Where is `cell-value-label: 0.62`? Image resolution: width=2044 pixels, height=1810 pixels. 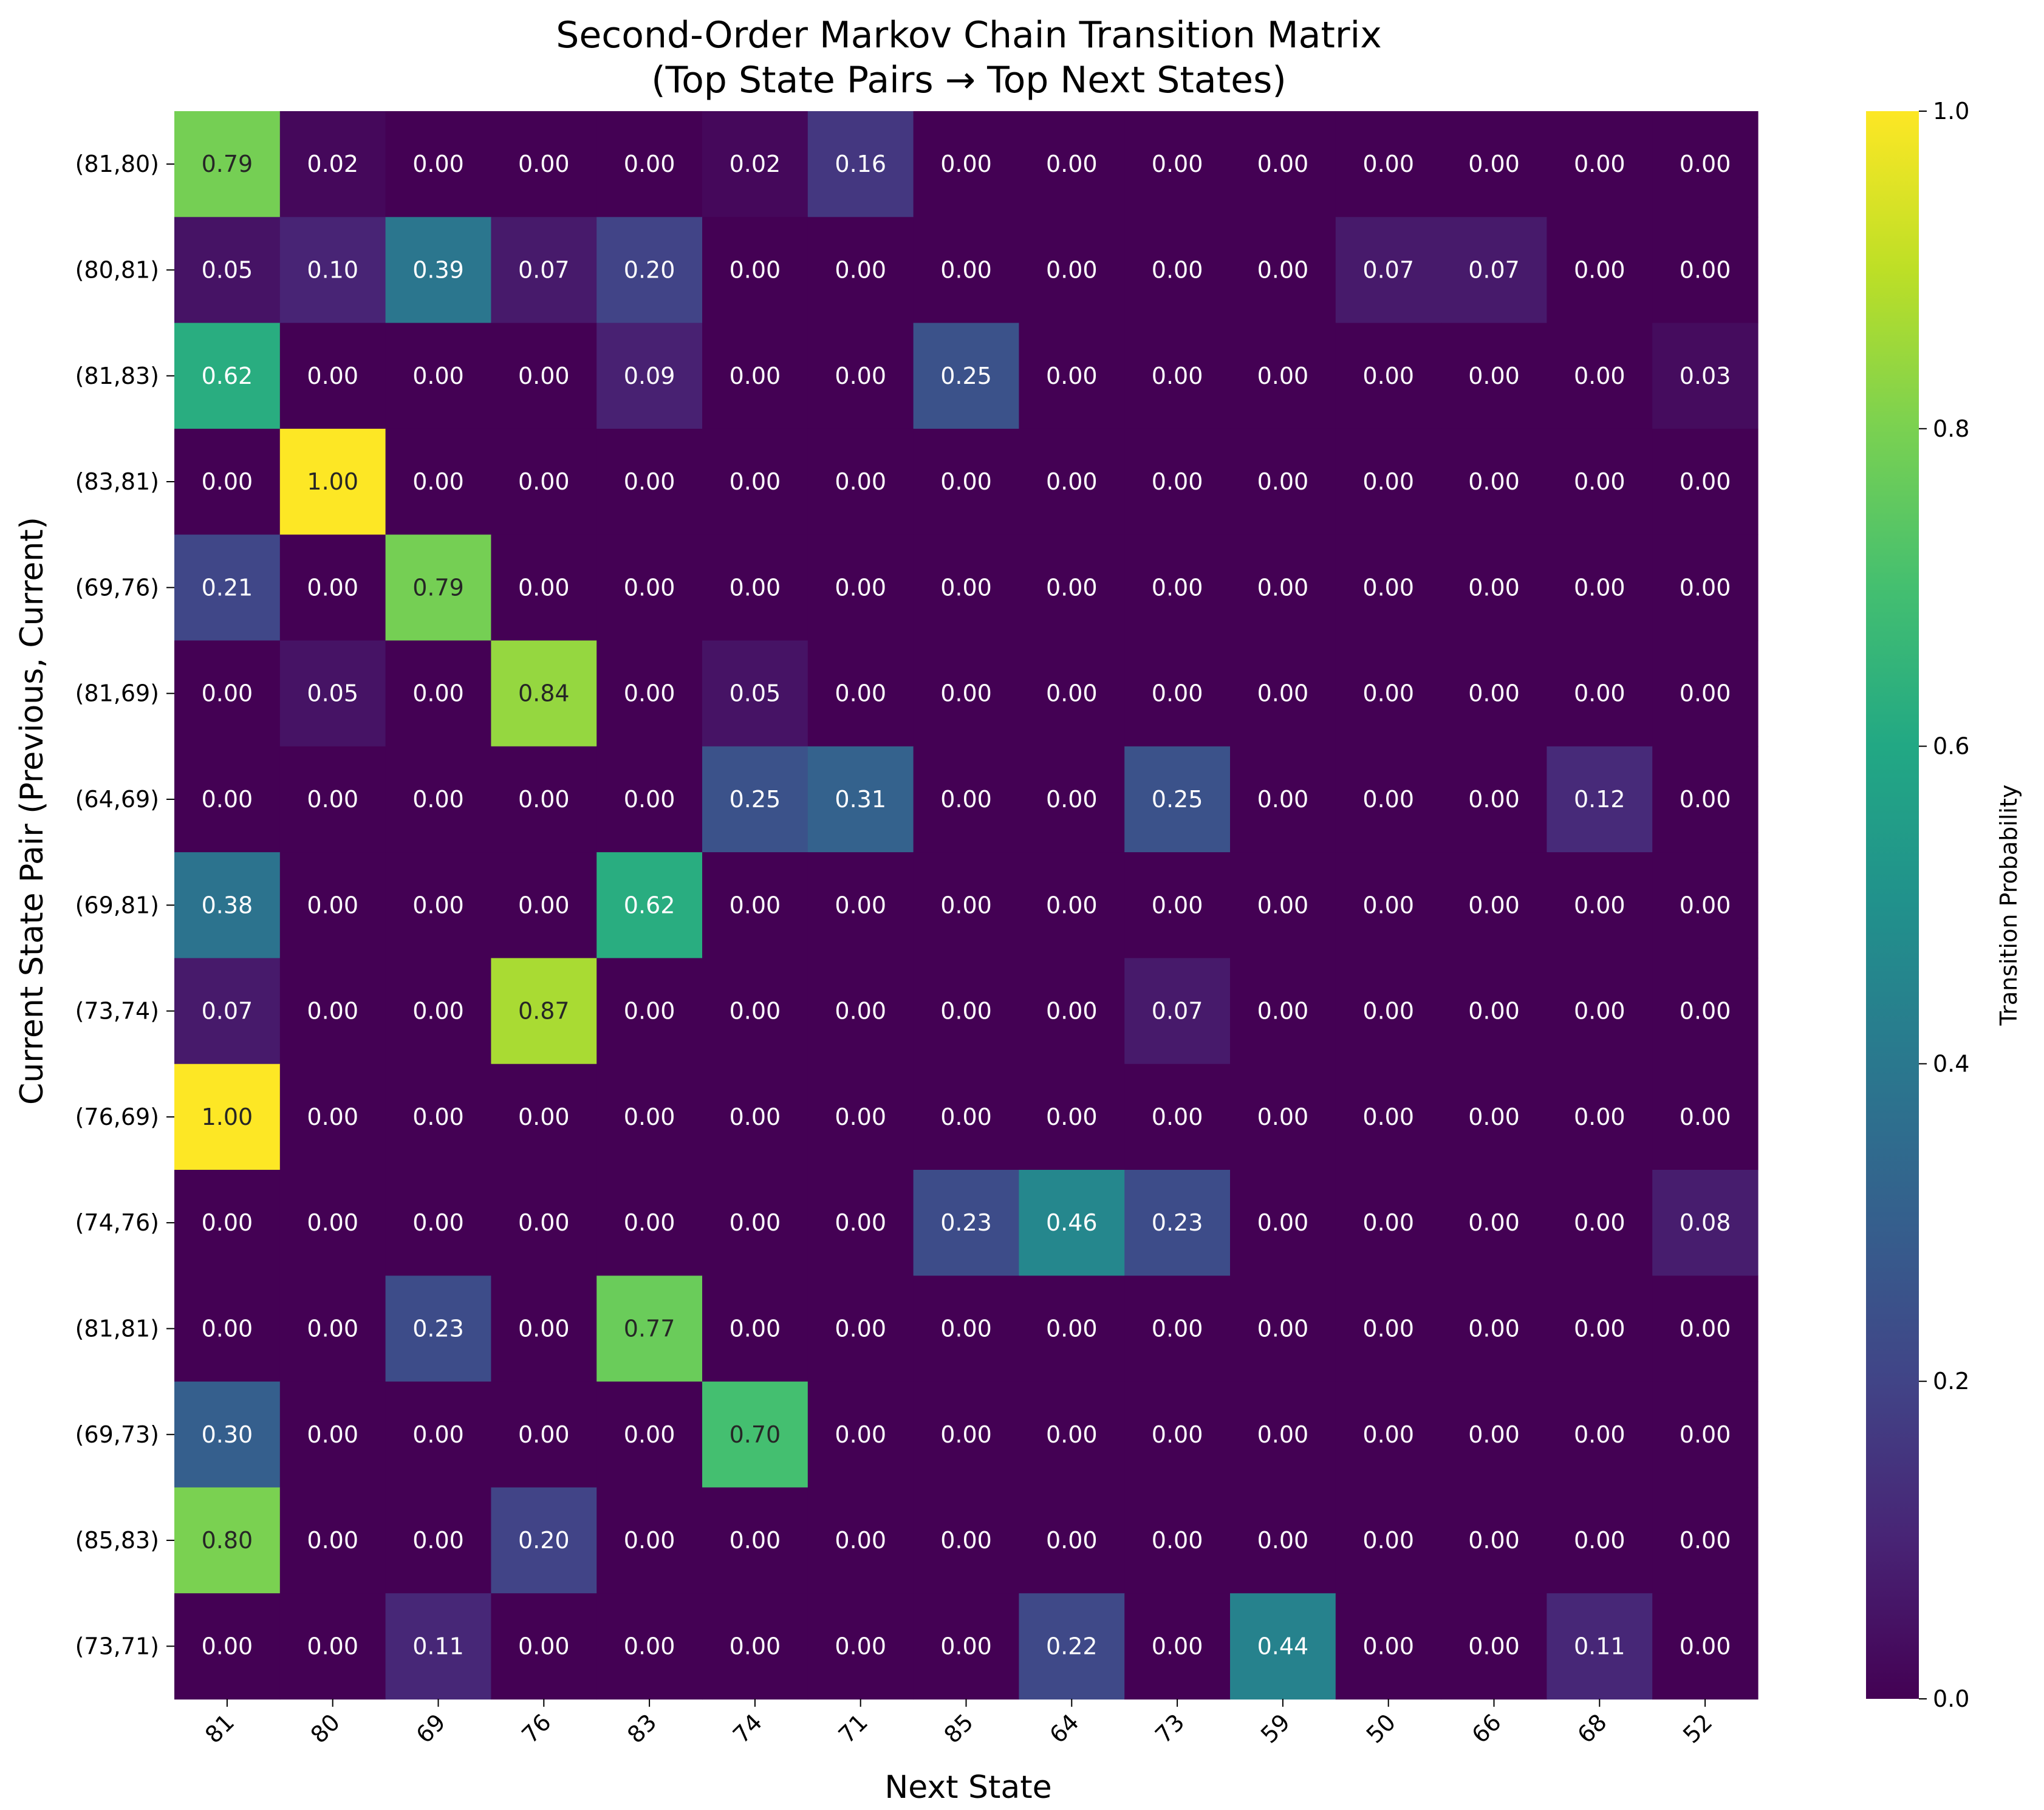
cell-value-label: 0.62 is located at coordinates (227, 376).